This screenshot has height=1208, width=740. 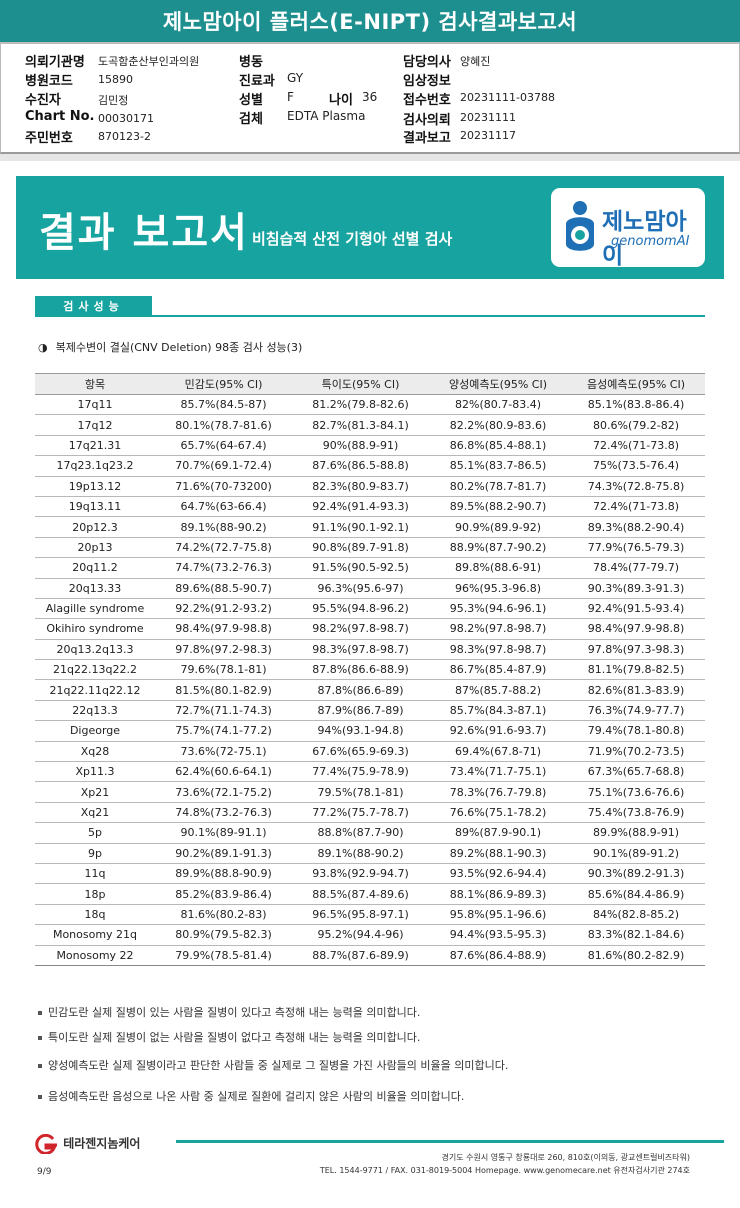 I want to click on cell-sensitivity: 74.2%(72.7-75.8), so click(x=223, y=548).